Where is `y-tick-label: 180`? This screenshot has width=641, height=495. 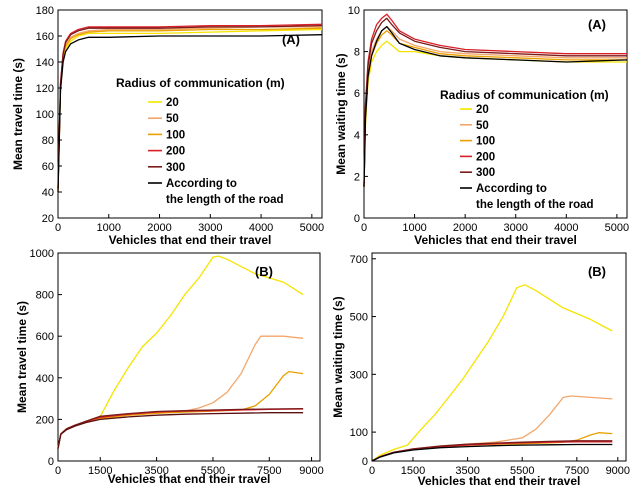 y-tick-label: 180 is located at coordinates (45, 11).